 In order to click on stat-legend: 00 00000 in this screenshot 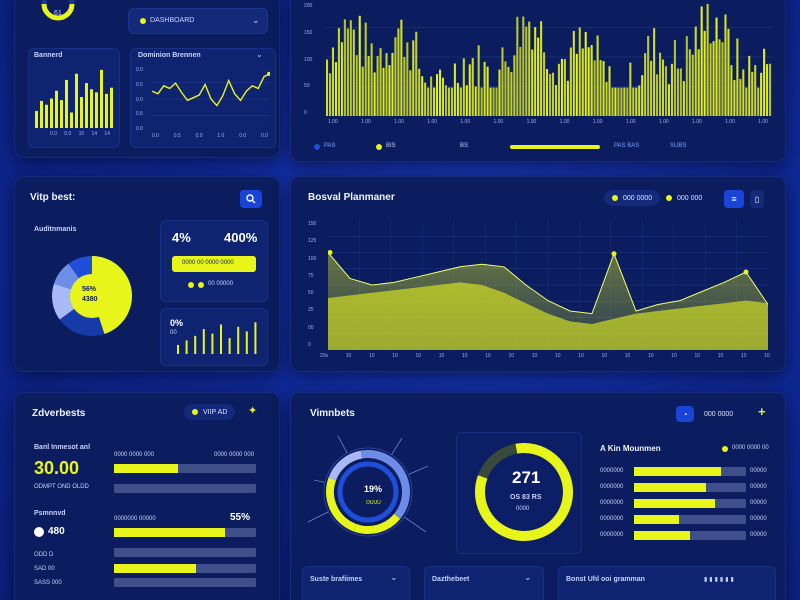, I will do `click(221, 284)`.